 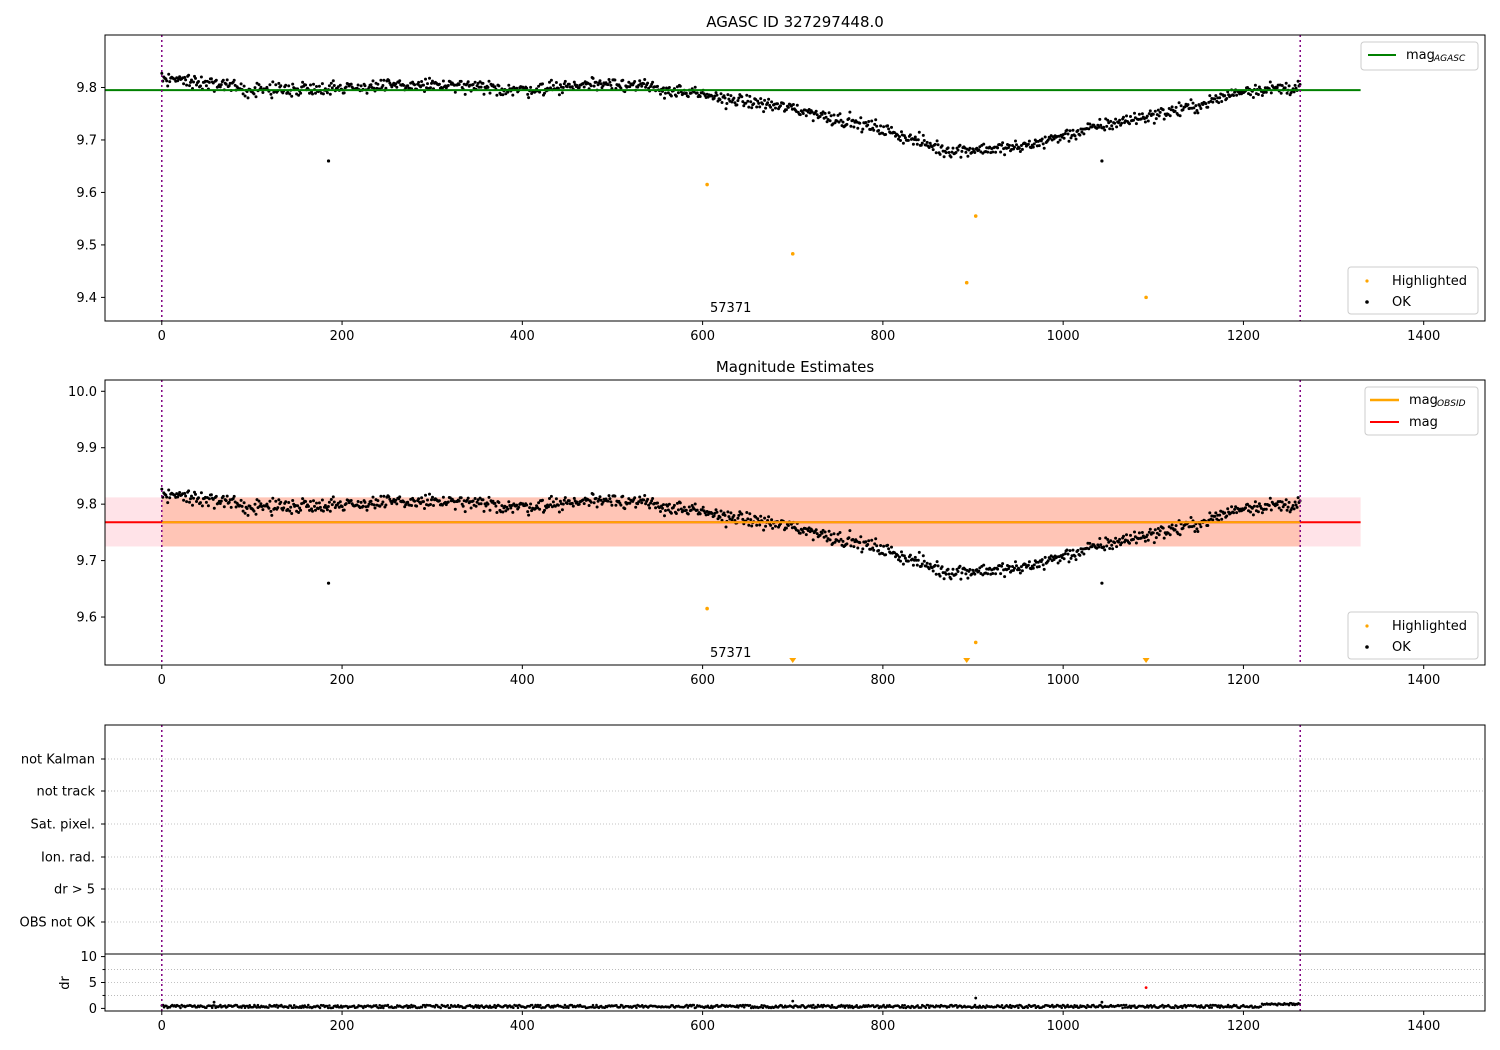 I want to click on legend-agasc-line: mag AGASC, so click(x=1419, y=56).